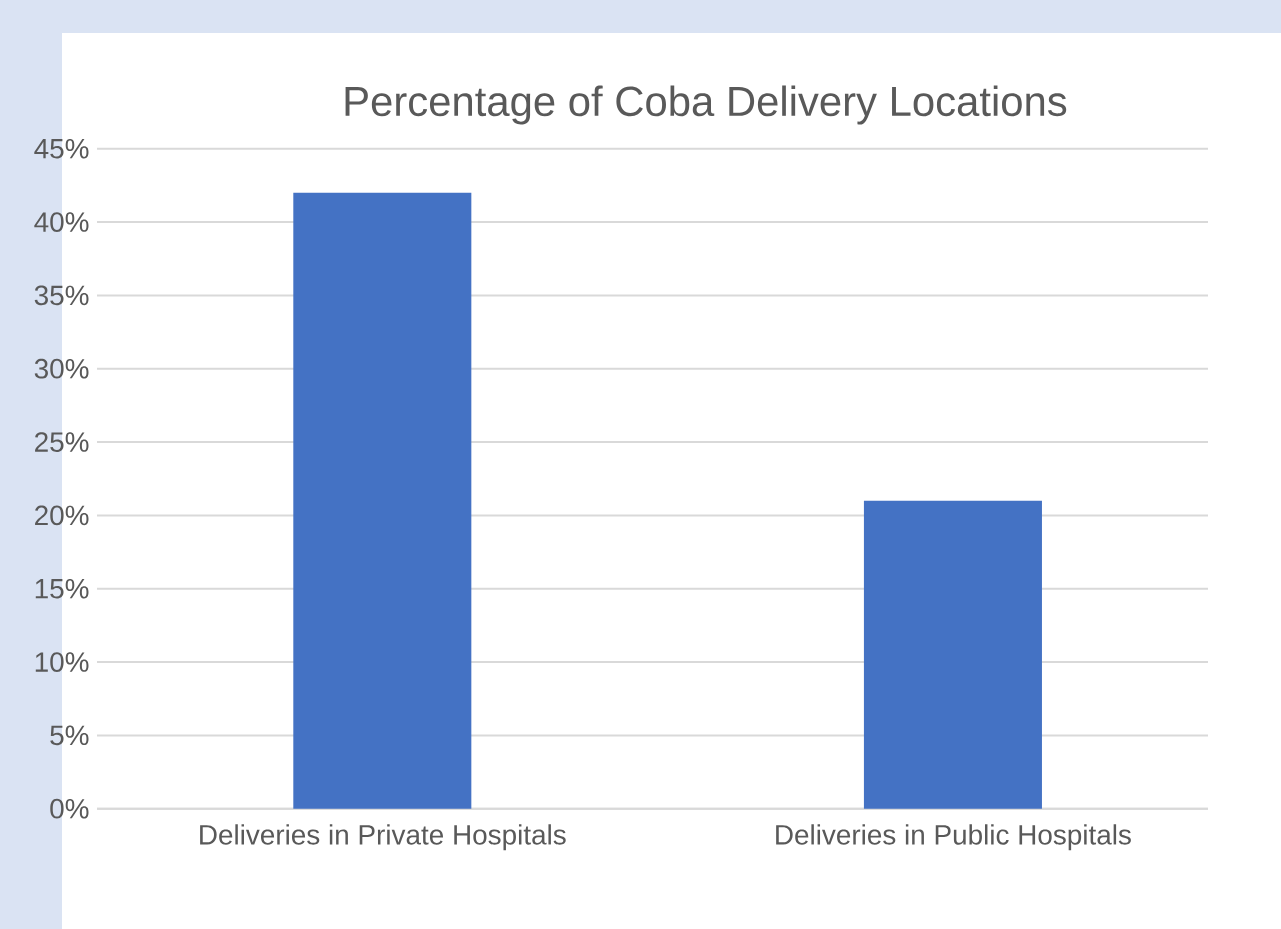  I want to click on y-tick-label: 45%, so click(61, 148).